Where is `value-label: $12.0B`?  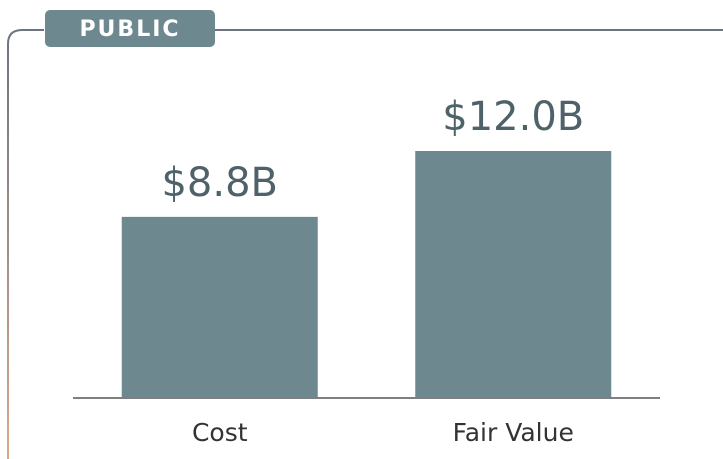
value-label: $12.0B is located at coordinates (513, 117).